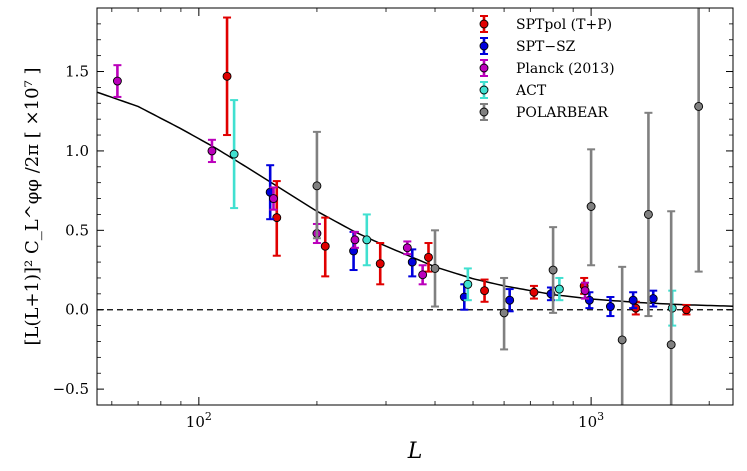 Image resolution: width=747 pixels, height=471 pixels. I want to click on y-tick-label: 0.0, so click(77, 310).